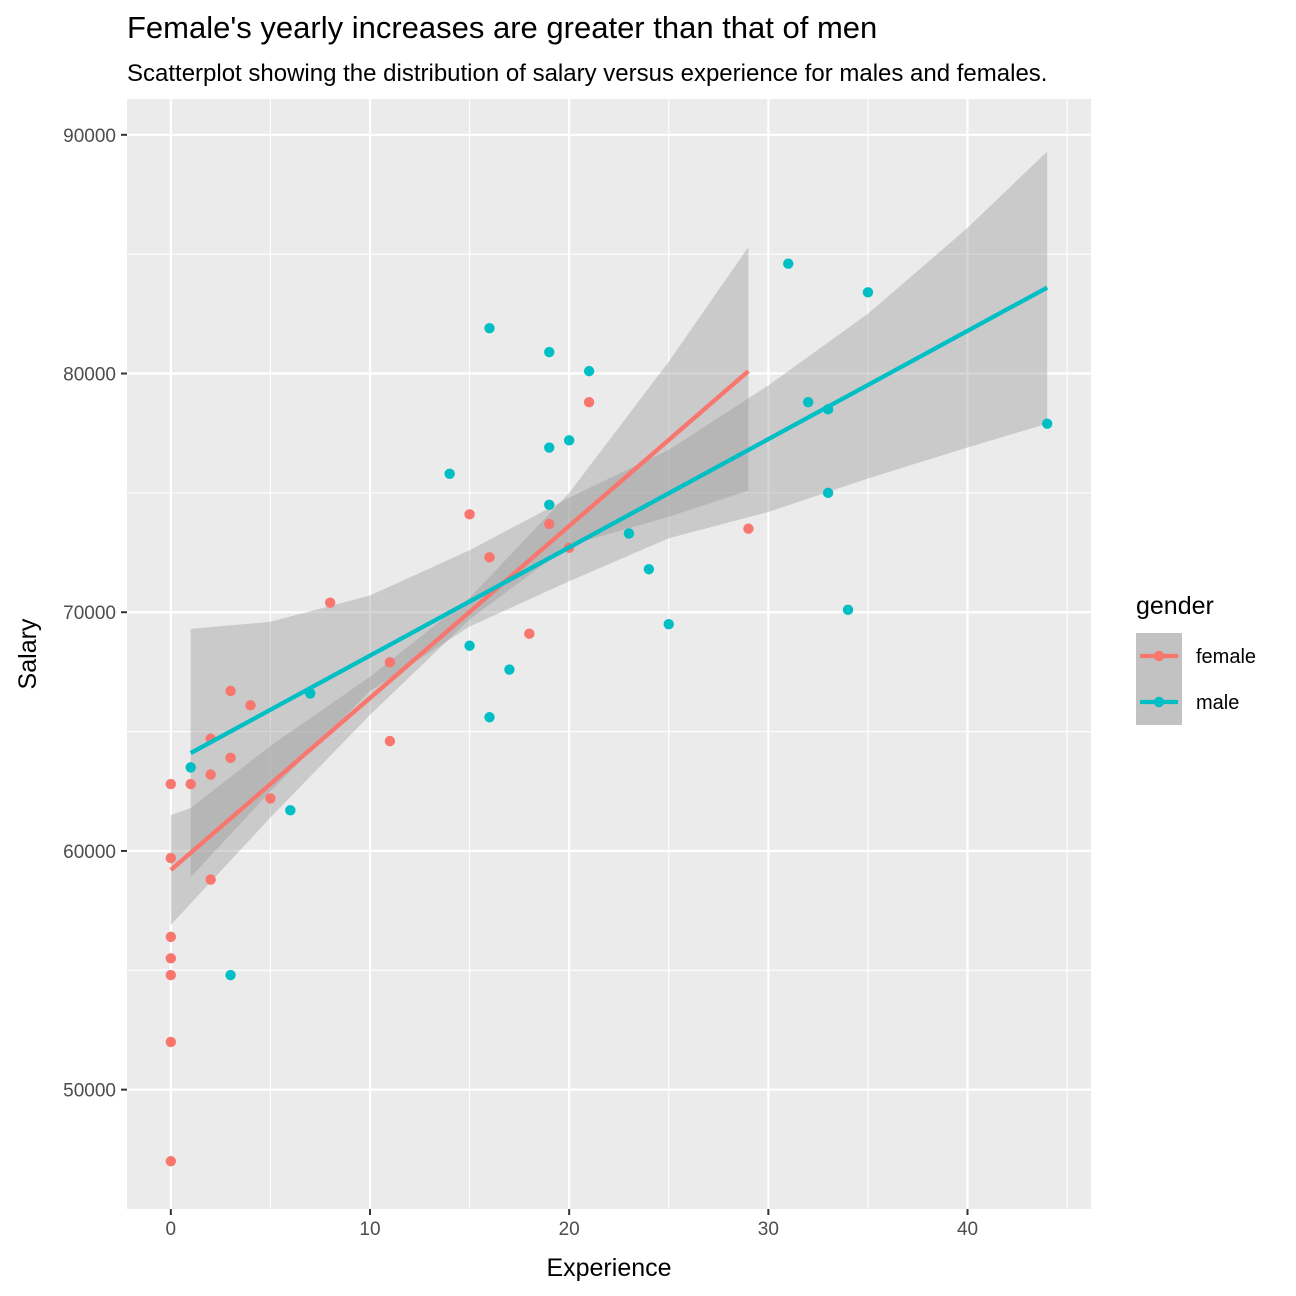 The width and height of the screenshot is (1296, 1296). Describe the element at coordinates (369, 1229) in the screenshot. I see `x-tick-label: 10` at that location.